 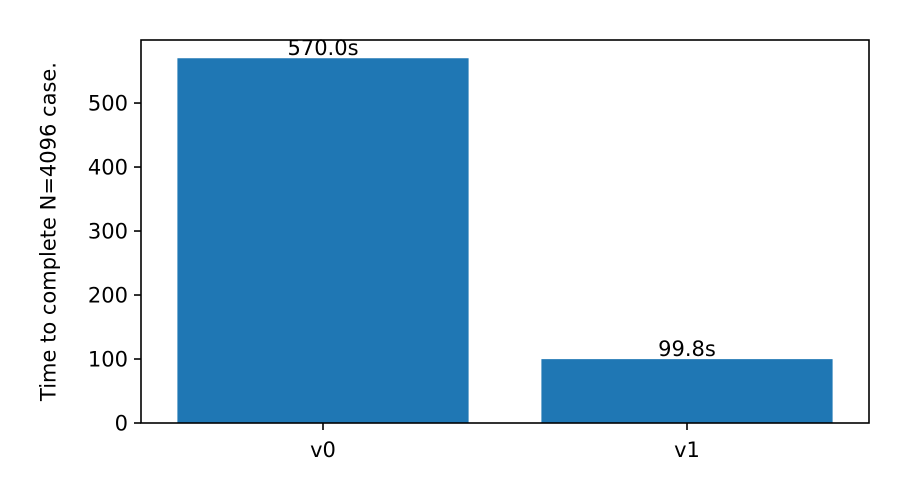 What do you see at coordinates (323, 450) in the screenshot?
I see `x-tick-label-v0: v0` at bounding box center [323, 450].